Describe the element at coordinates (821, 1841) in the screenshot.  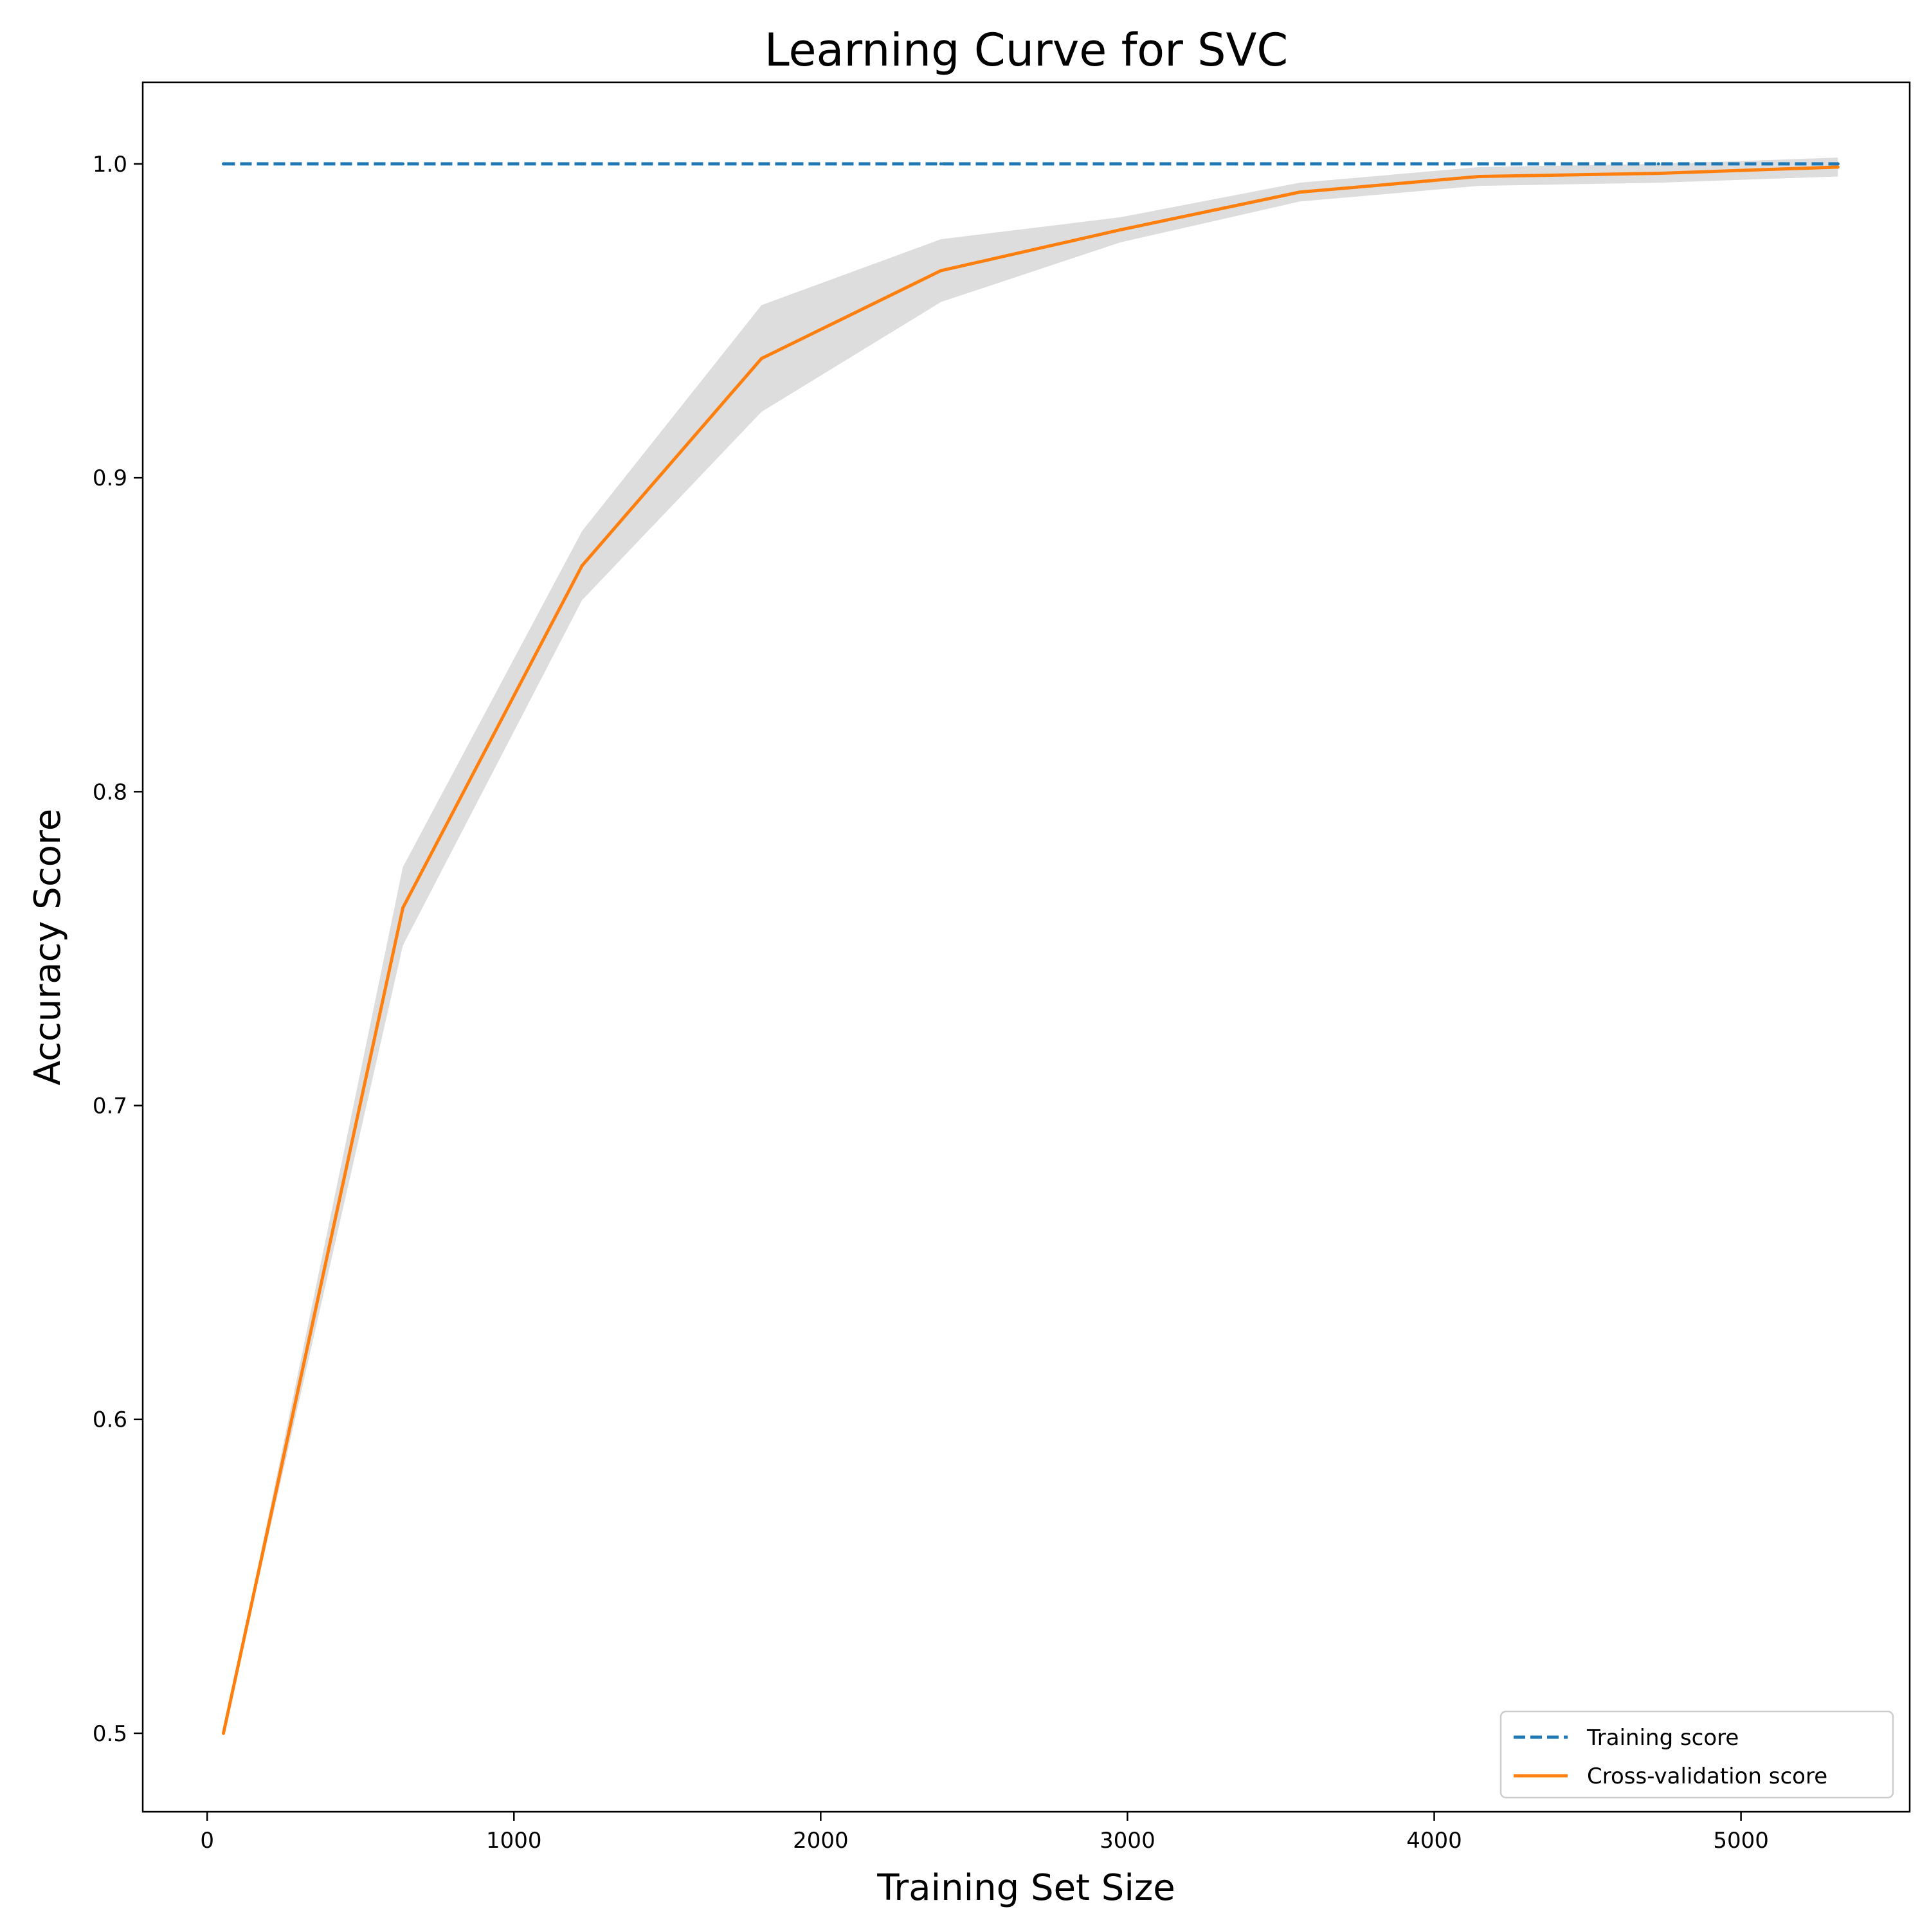
I see `x-tick-label: 2000` at that location.